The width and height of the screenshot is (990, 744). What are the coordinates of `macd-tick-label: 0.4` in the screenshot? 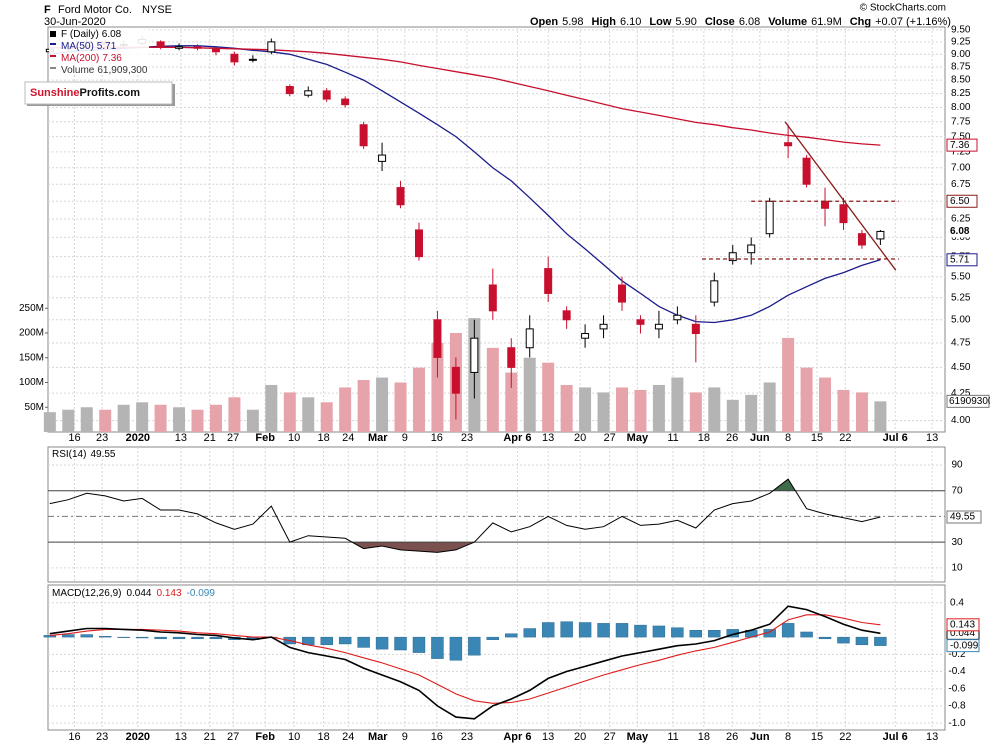 It's located at (957, 602).